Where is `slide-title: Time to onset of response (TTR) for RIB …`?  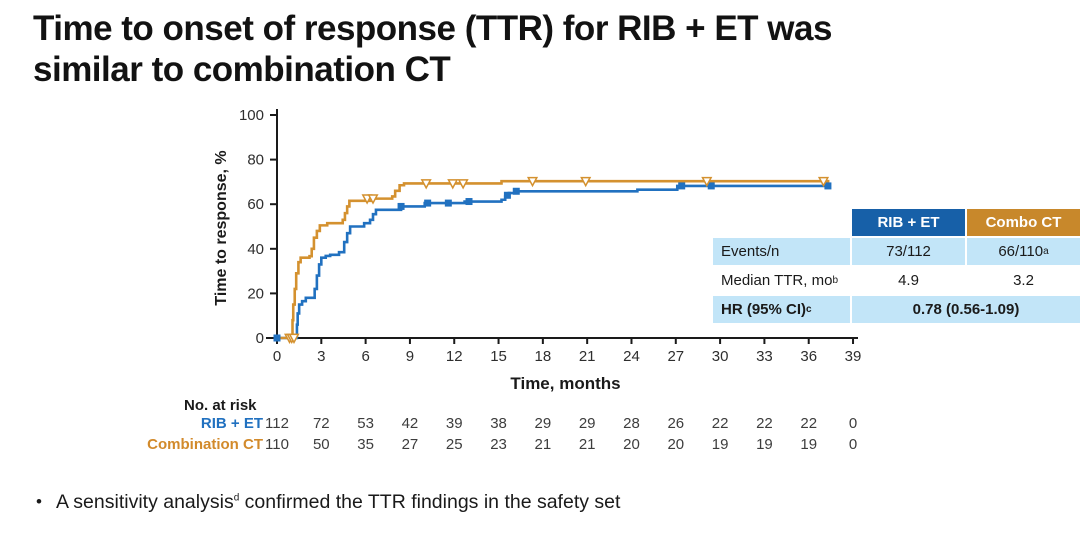
slide-title: Time to onset of response (TTR) for RIB … is located at coordinates (538, 49).